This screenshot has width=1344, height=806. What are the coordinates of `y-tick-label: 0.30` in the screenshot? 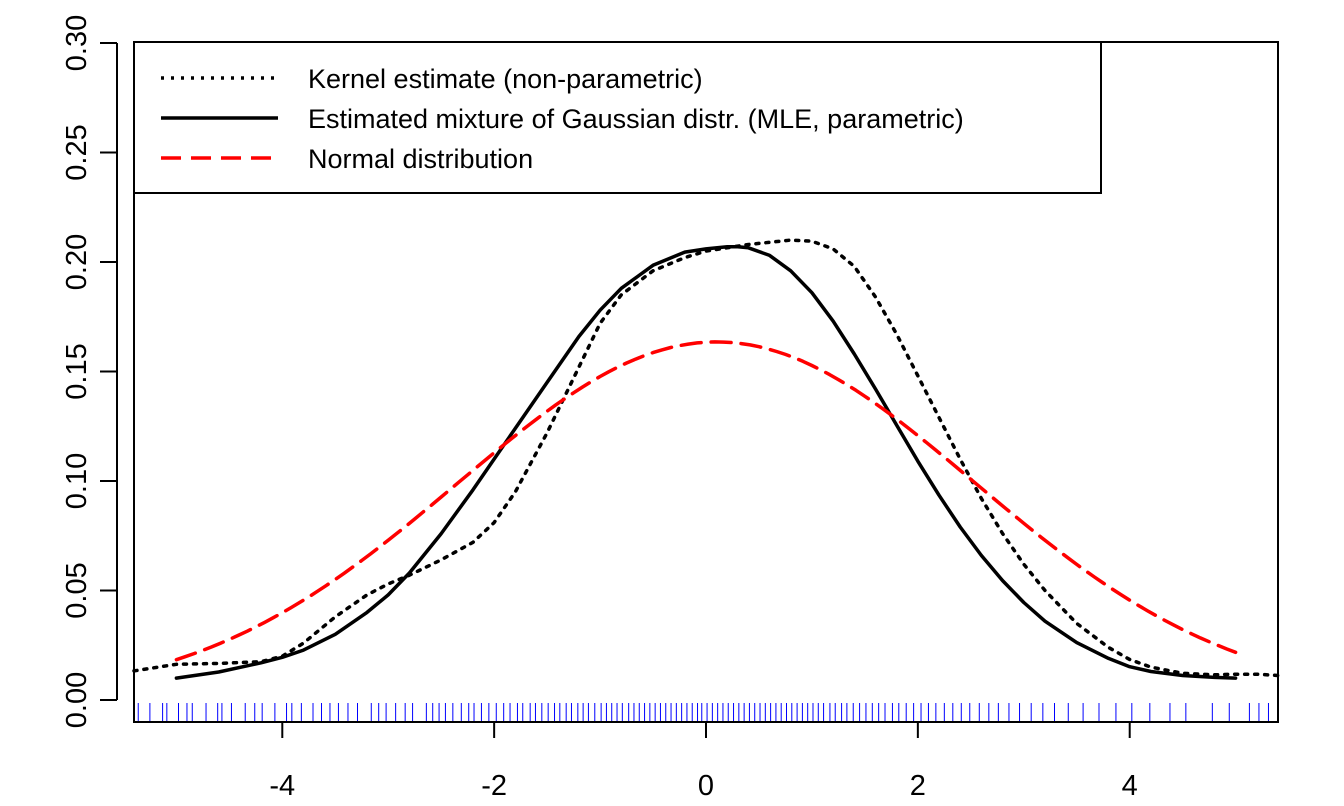 It's located at (77, 43).